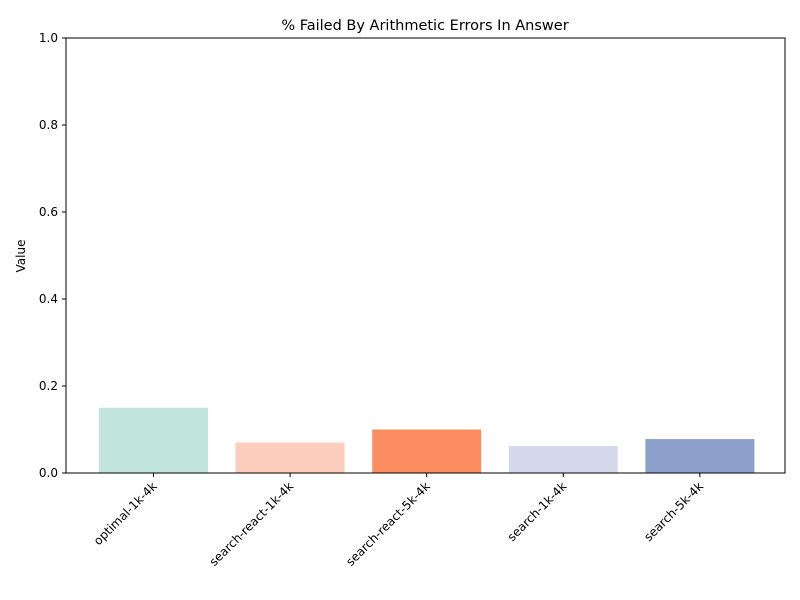  I want to click on chart-title: % Failed By Arithmetic Errors In Answer, so click(424, 26).